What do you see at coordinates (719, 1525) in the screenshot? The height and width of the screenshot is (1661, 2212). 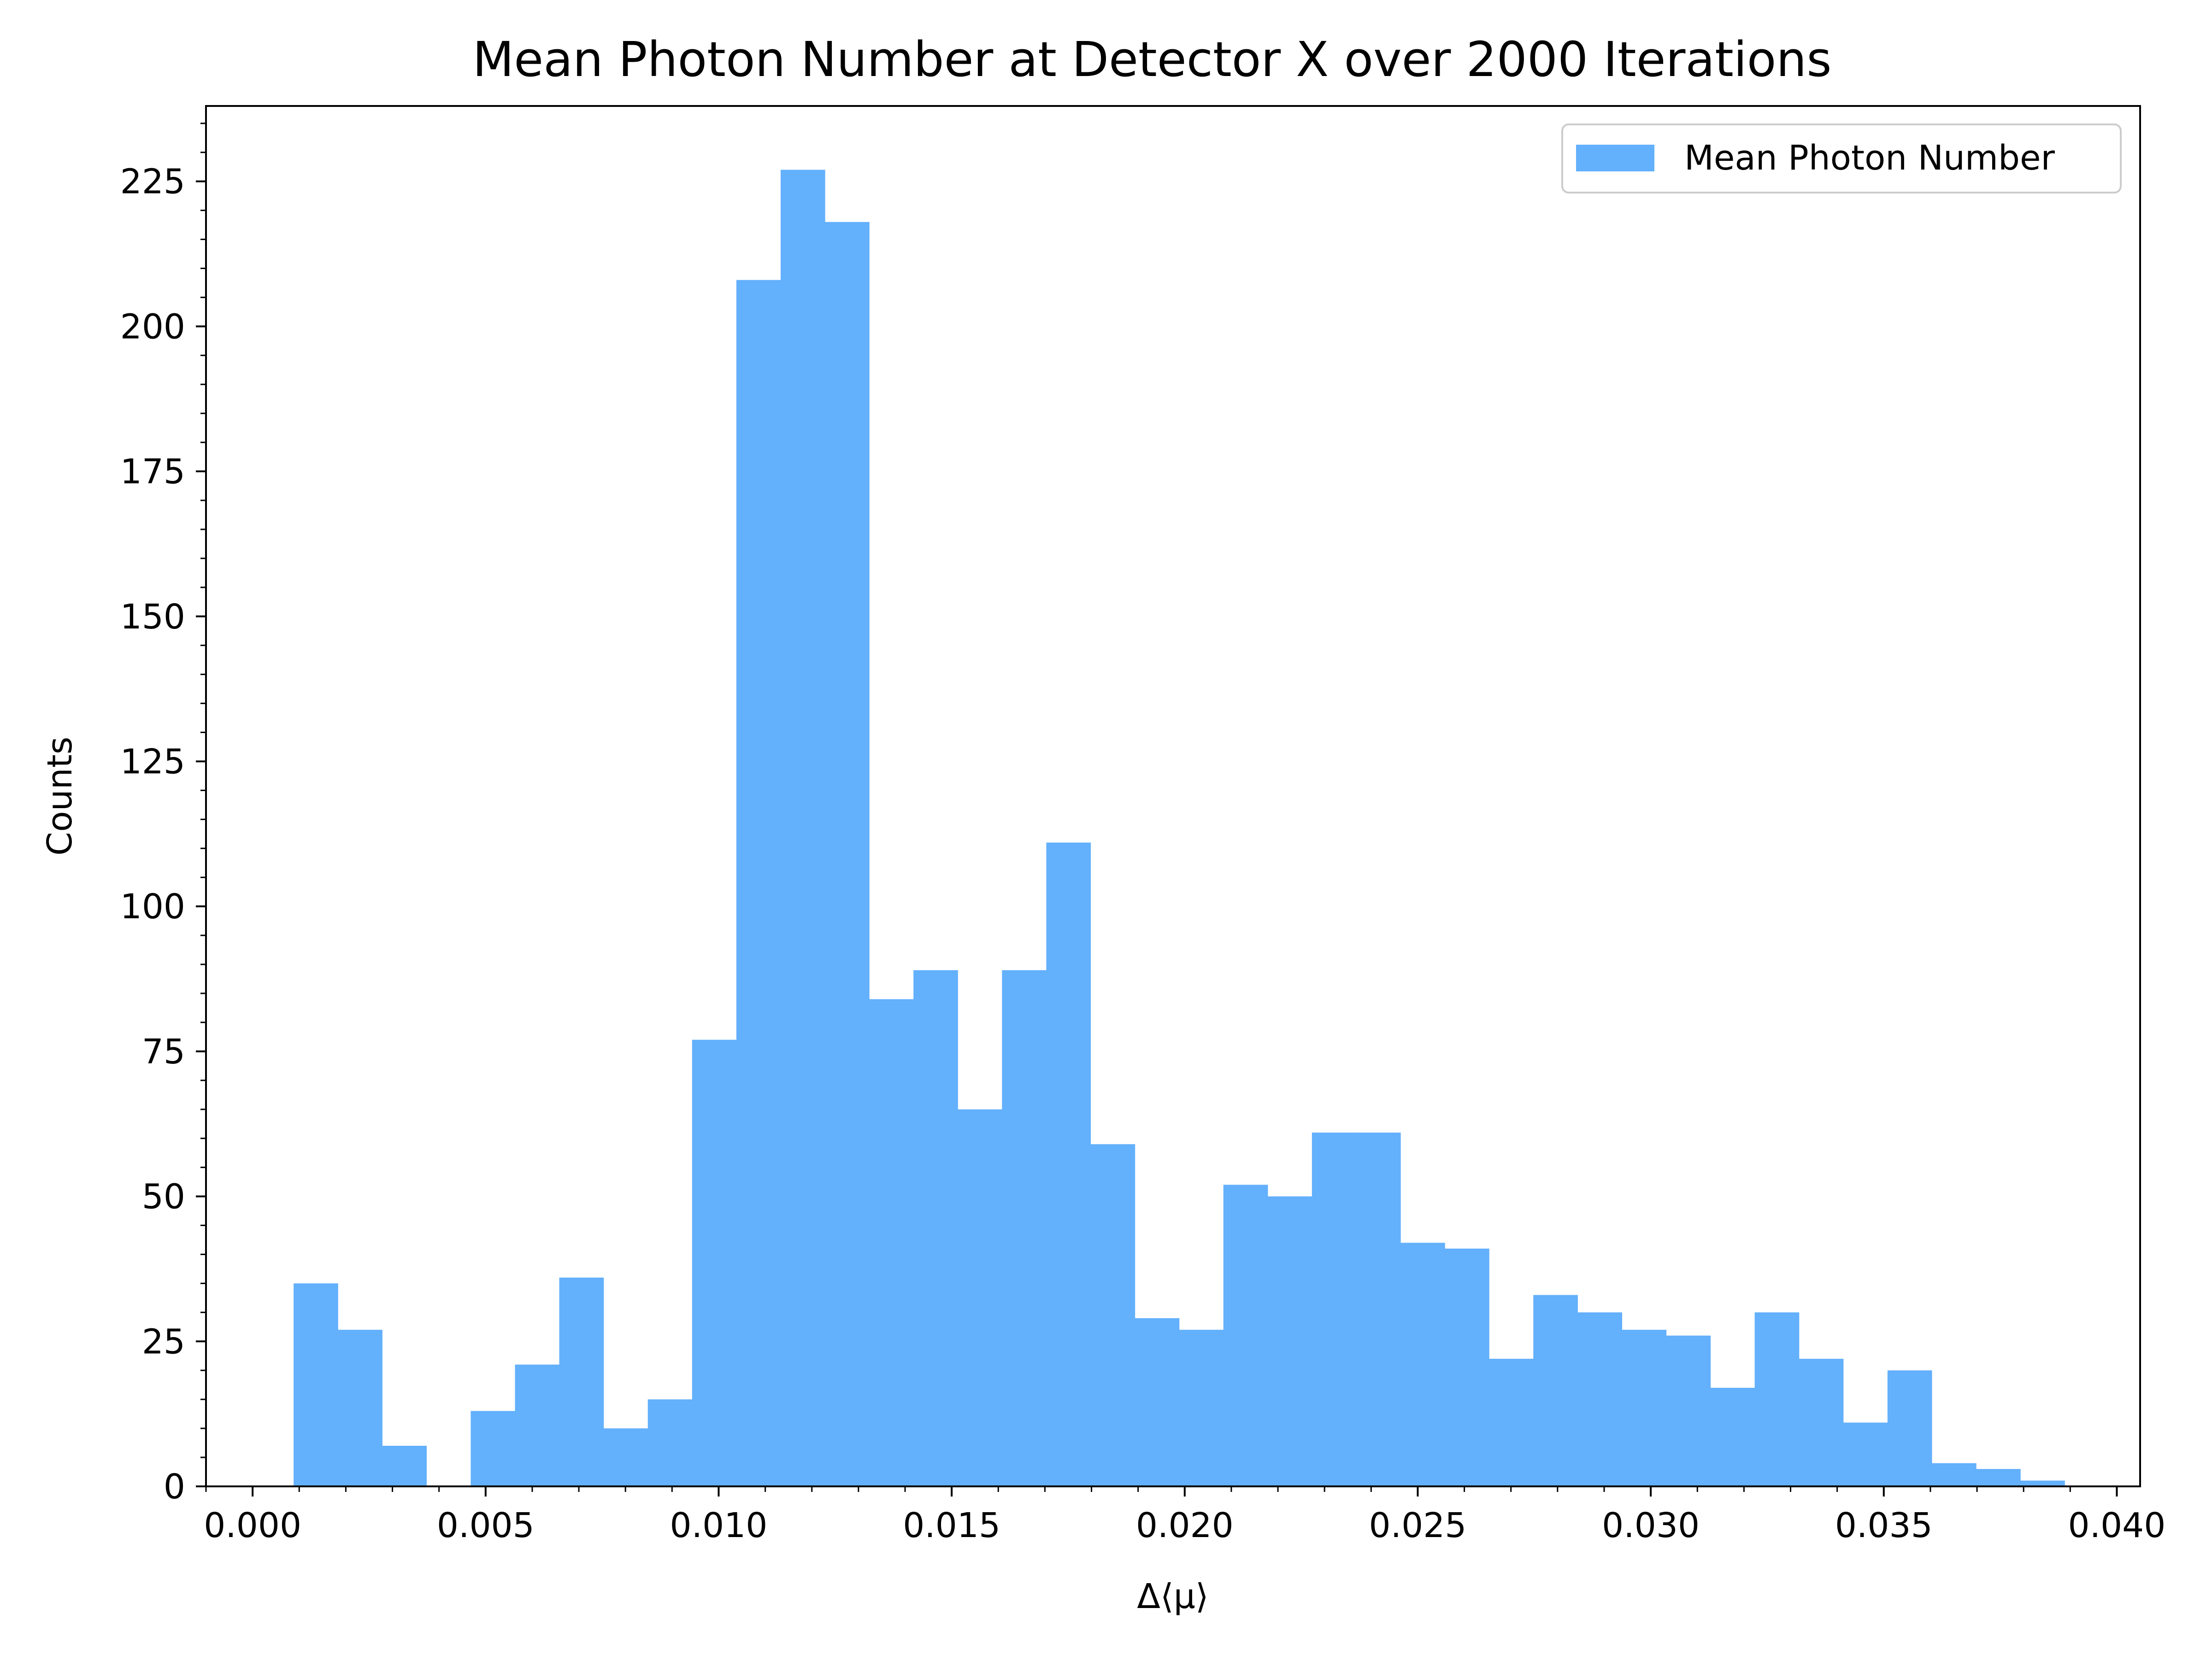 I see `x-tick-label: 0.010` at bounding box center [719, 1525].